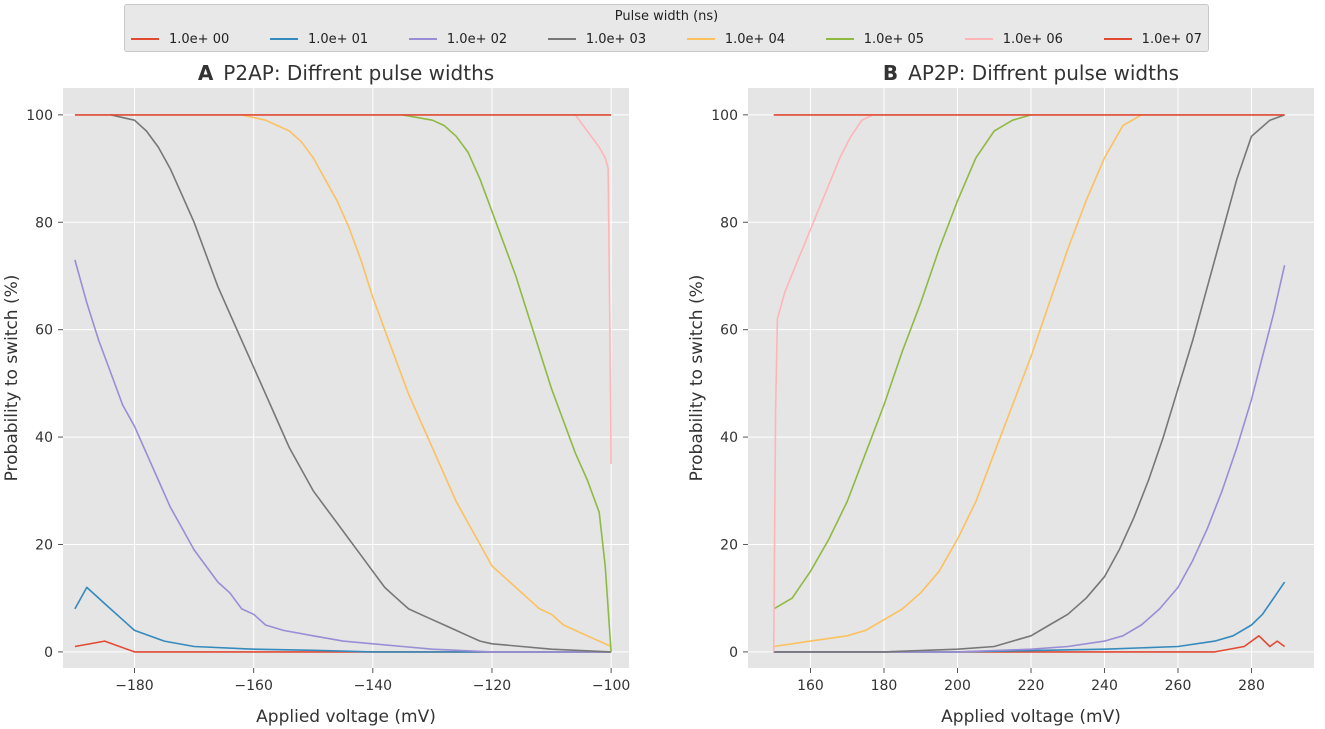  What do you see at coordinates (894, 39) in the screenshot?
I see `legend-label: 1.0e+ 05` at bounding box center [894, 39].